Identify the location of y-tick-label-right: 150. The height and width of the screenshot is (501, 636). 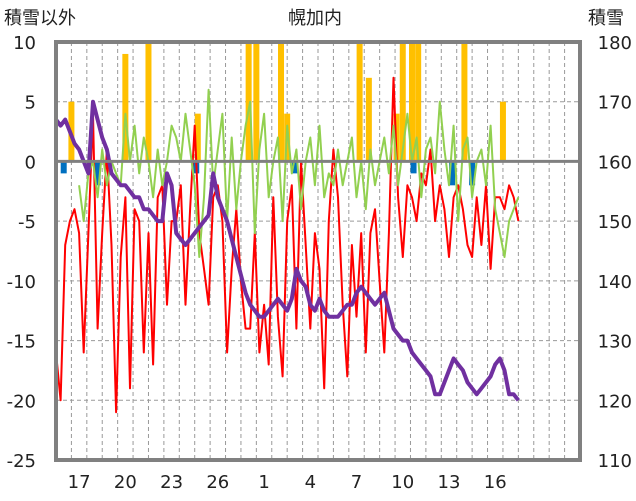
(615, 222).